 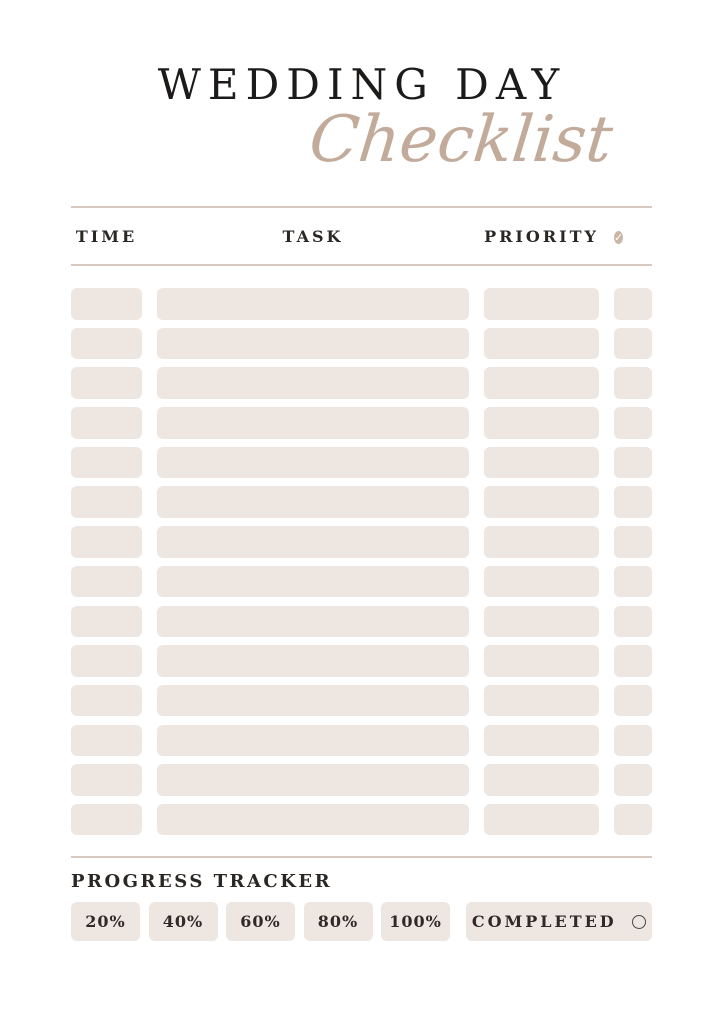 I want to click on page-title: WEDDING DAY, so click(x=362, y=84).